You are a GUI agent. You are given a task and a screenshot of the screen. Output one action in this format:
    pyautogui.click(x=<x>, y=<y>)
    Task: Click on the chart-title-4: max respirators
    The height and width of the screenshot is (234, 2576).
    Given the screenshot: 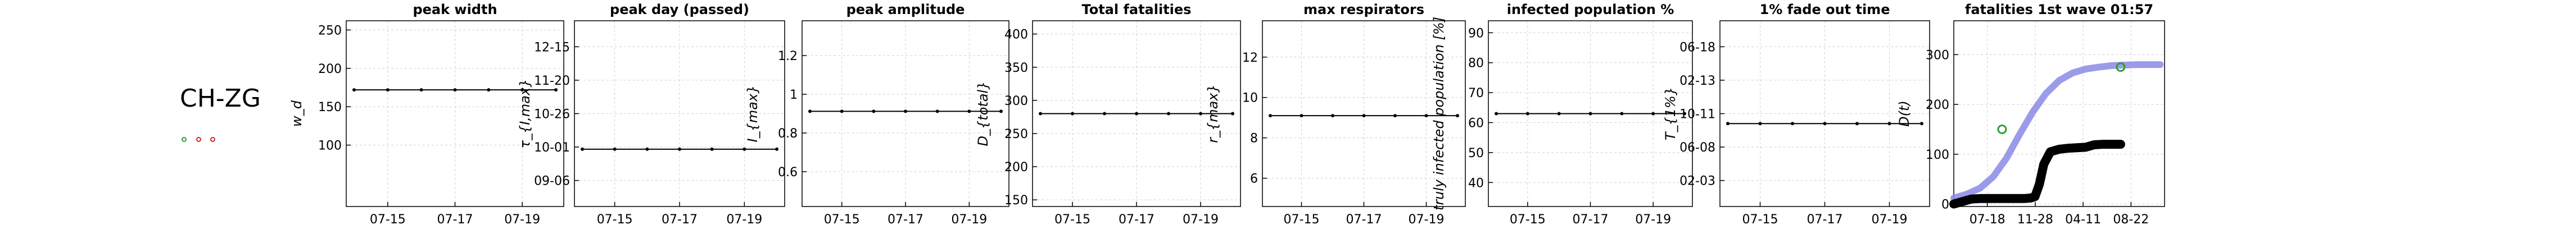 What is the action you would take?
    pyautogui.click(x=1363, y=9)
    